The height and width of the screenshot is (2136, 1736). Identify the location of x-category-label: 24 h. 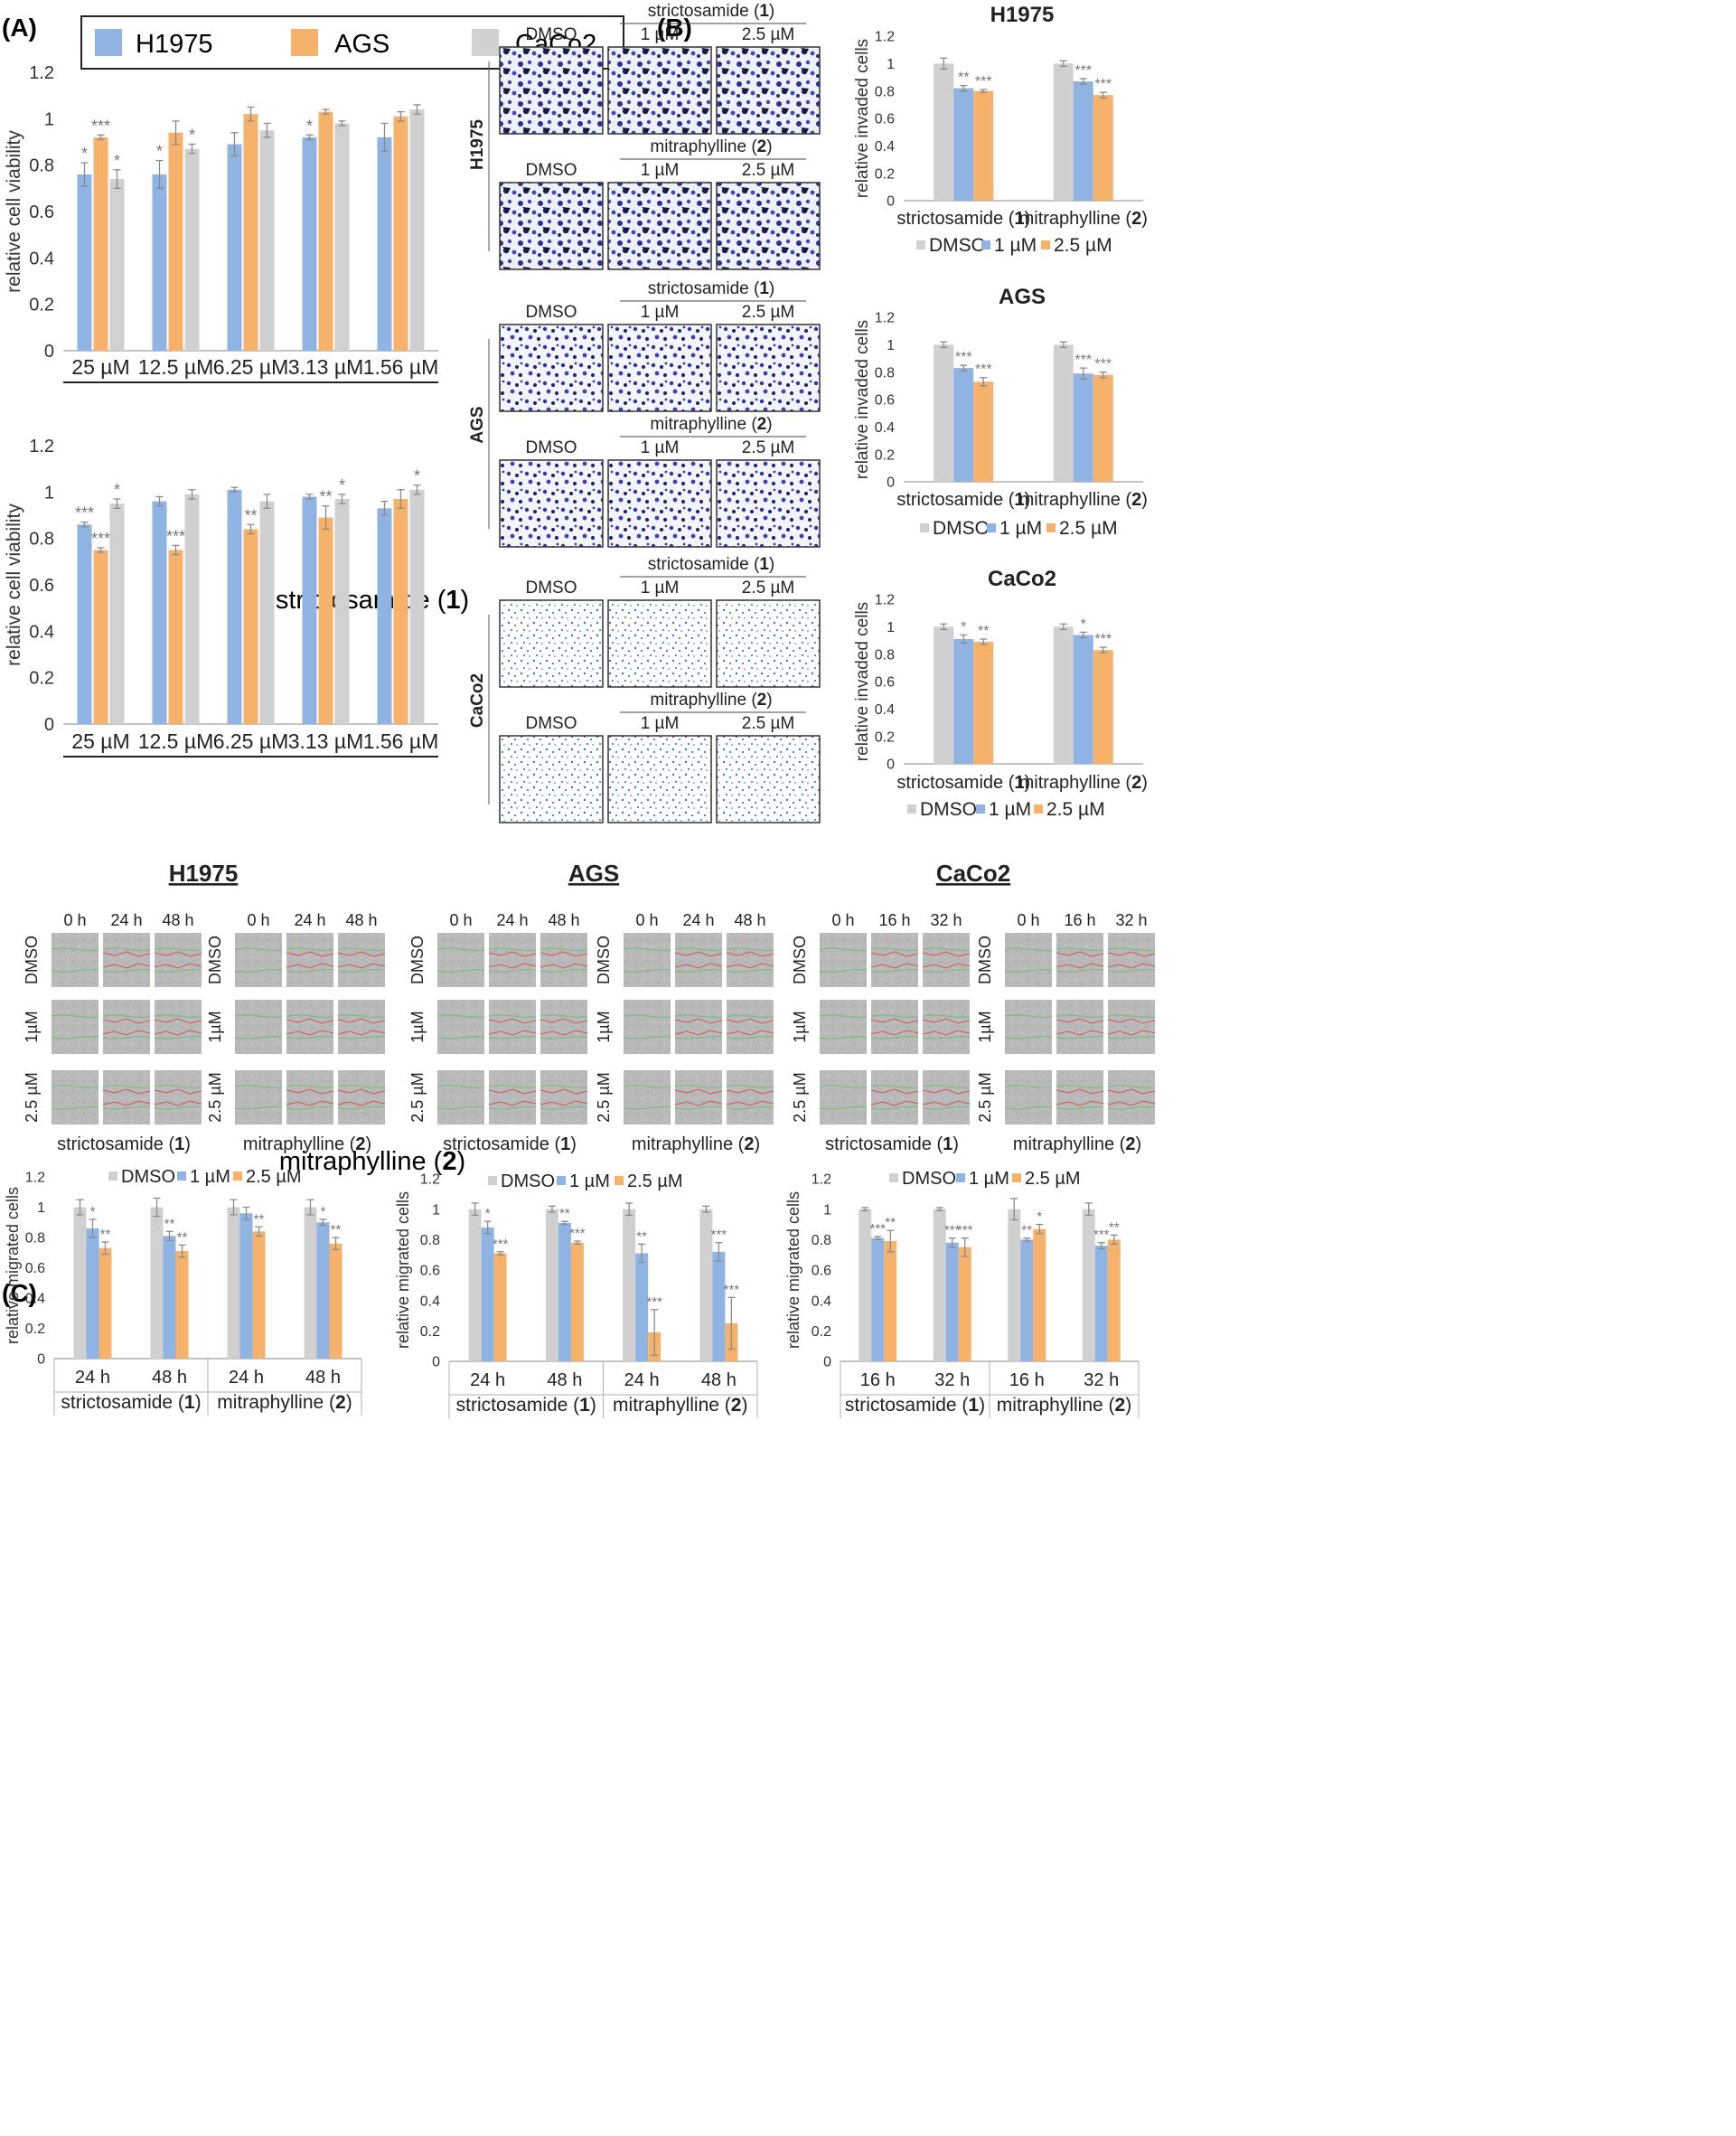
(92, 1378).